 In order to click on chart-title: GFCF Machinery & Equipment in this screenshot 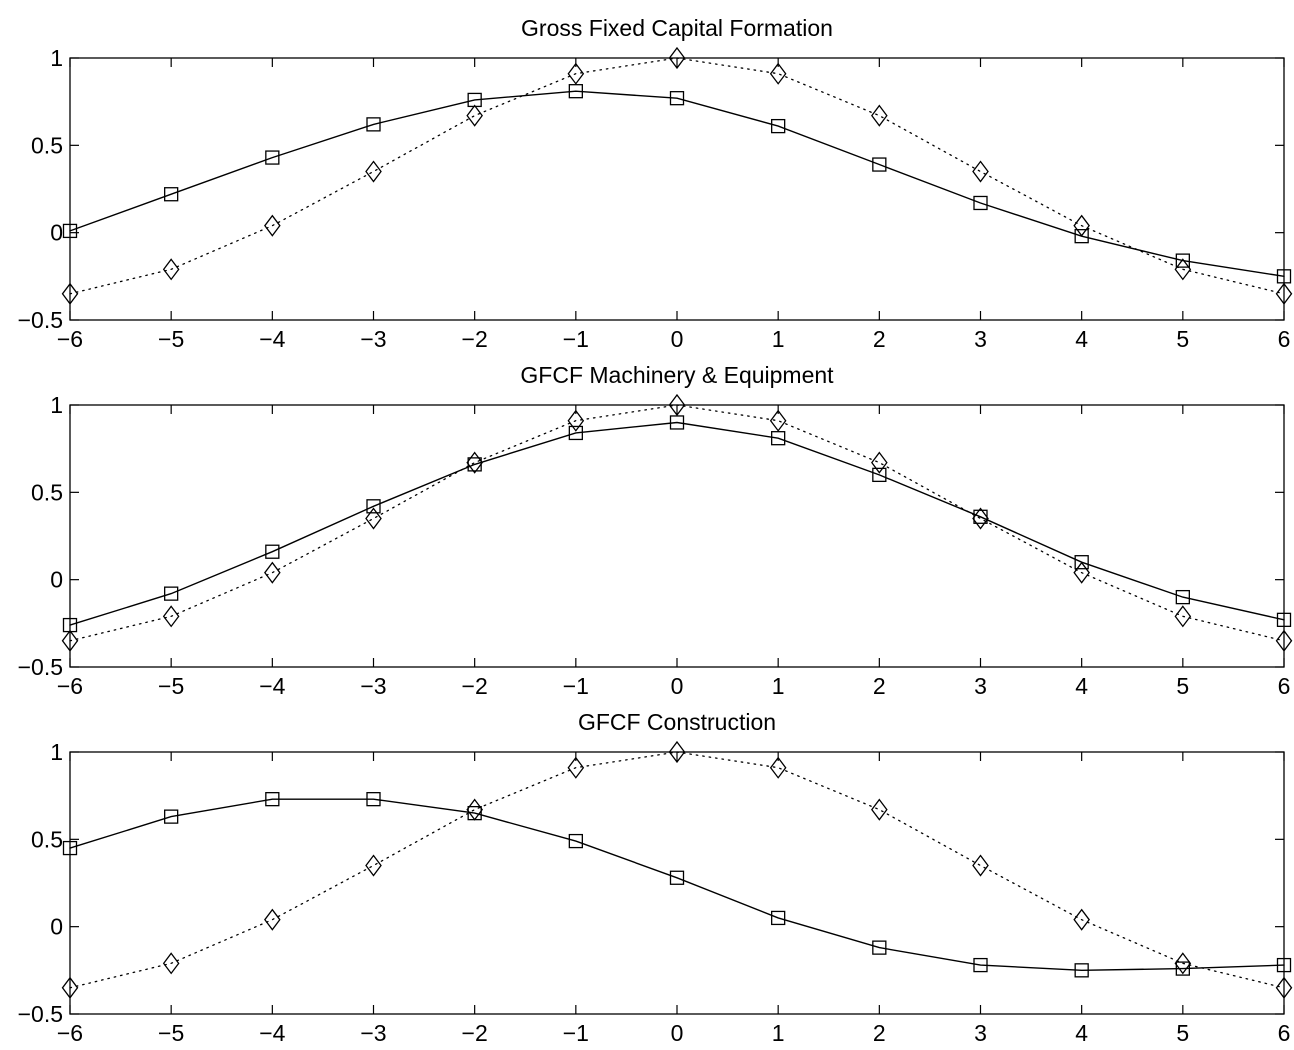, I will do `click(677, 375)`.